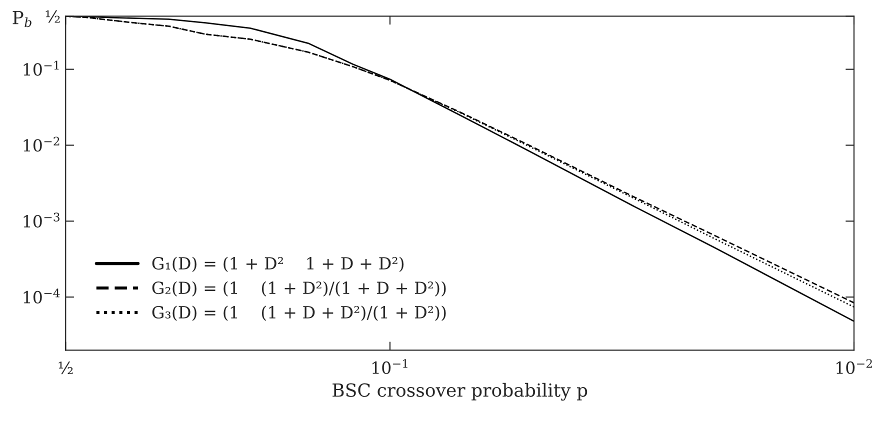  I want to click on y-tick-label: ½, so click(53, 16).